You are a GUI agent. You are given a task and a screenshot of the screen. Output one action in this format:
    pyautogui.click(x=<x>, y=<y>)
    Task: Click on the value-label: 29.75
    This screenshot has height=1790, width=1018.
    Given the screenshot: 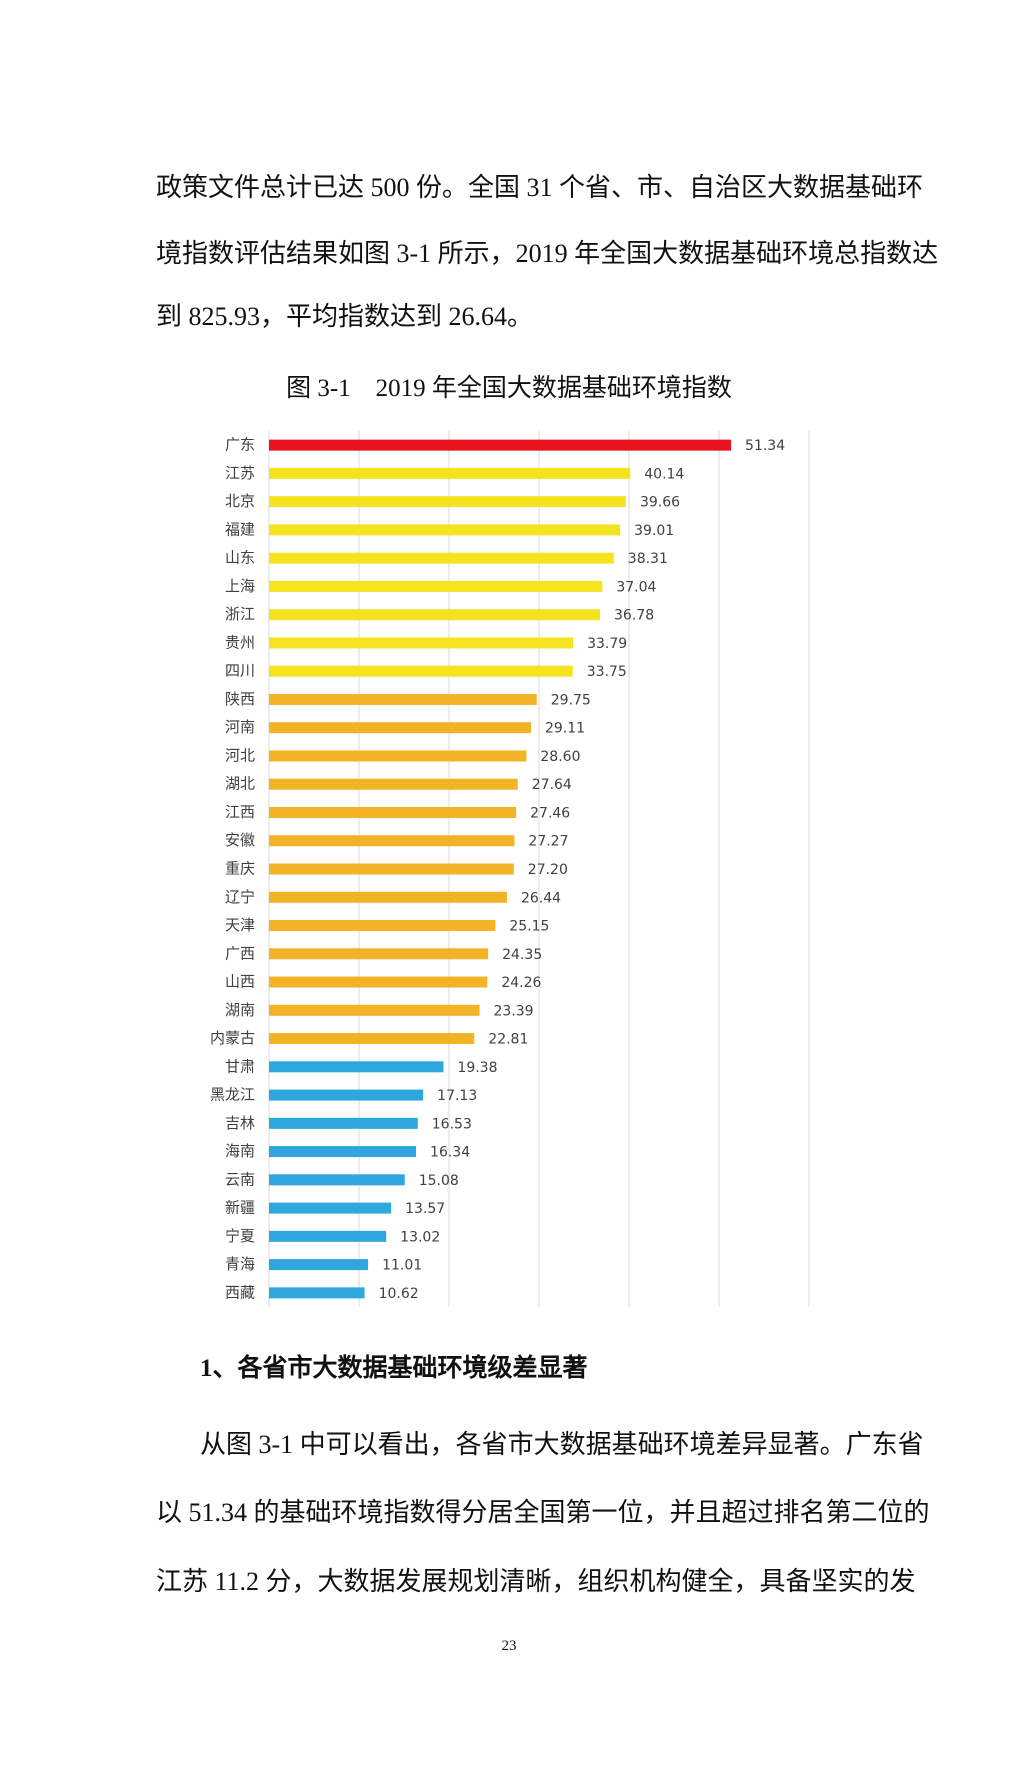 What is the action you would take?
    pyautogui.click(x=571, y=700)
    